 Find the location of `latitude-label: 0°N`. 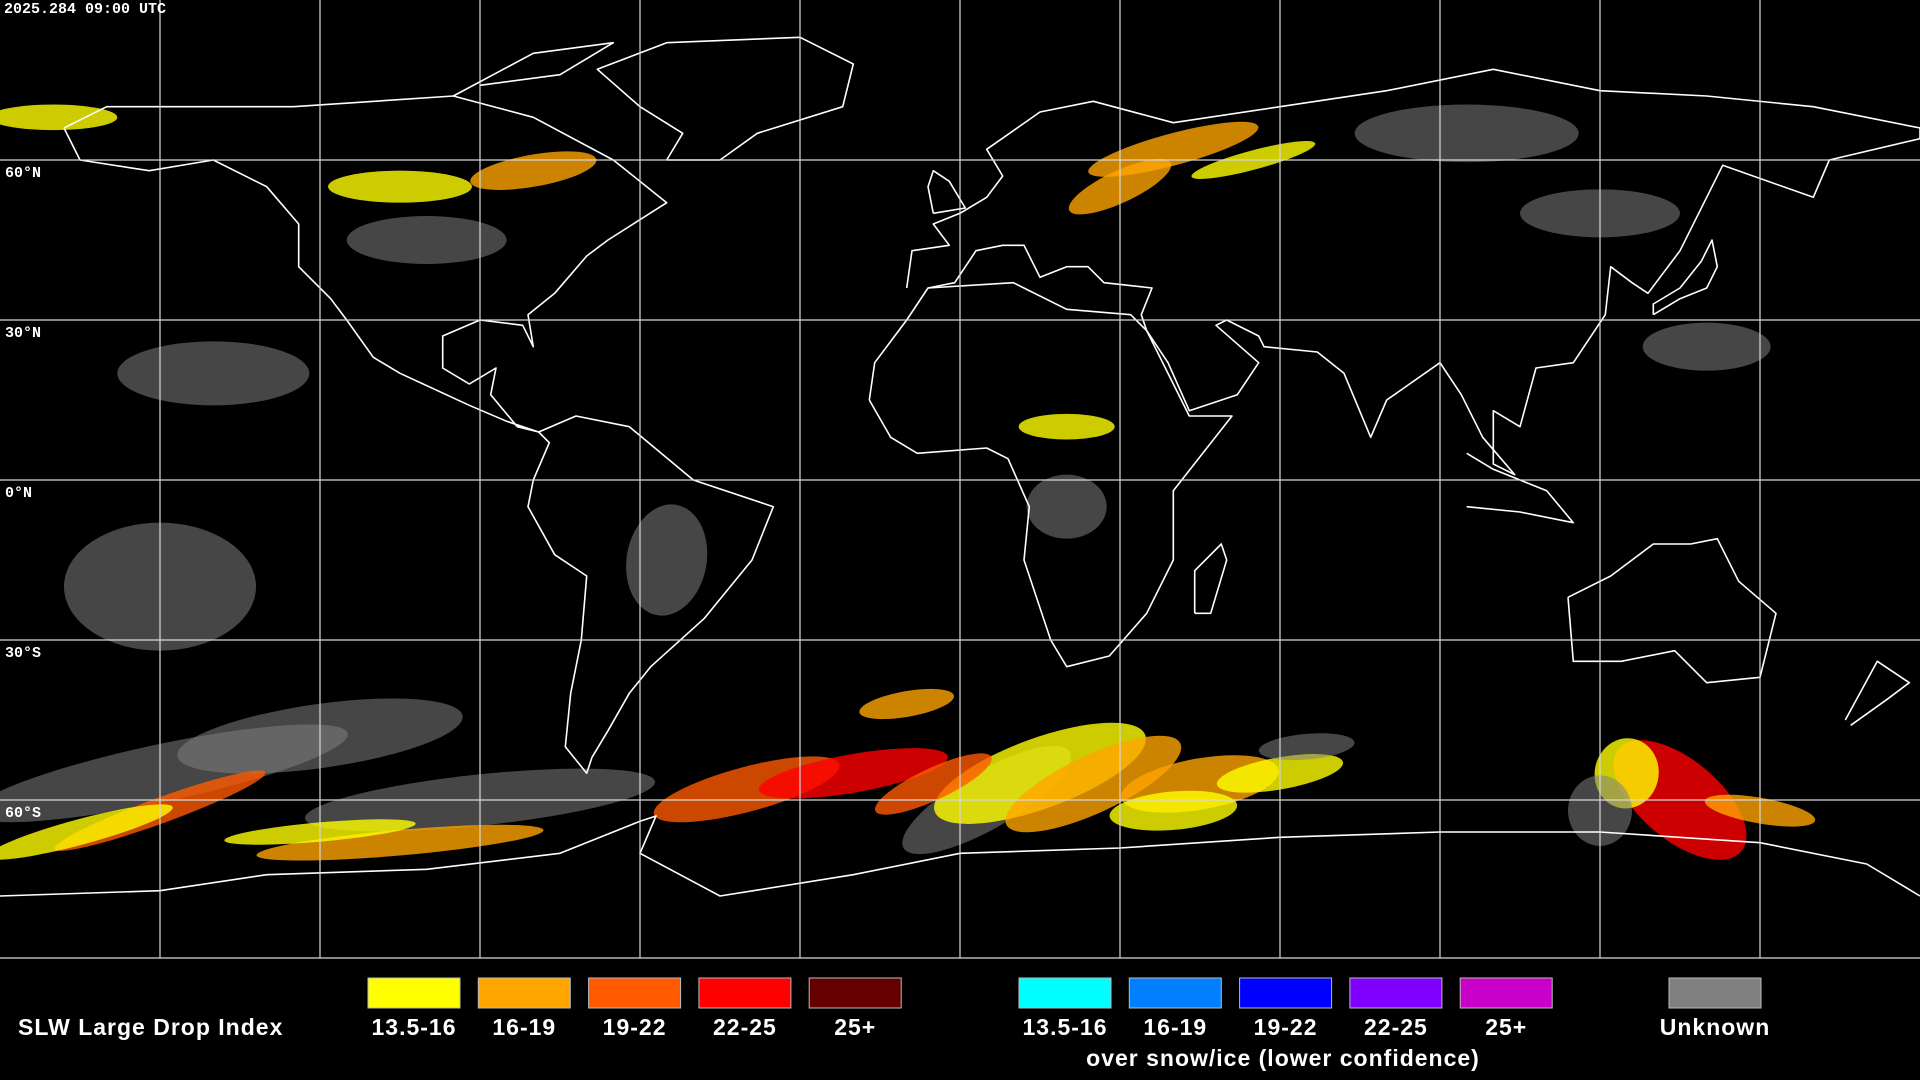

latitude-label: 0°N is located at coordinates (18, 493).